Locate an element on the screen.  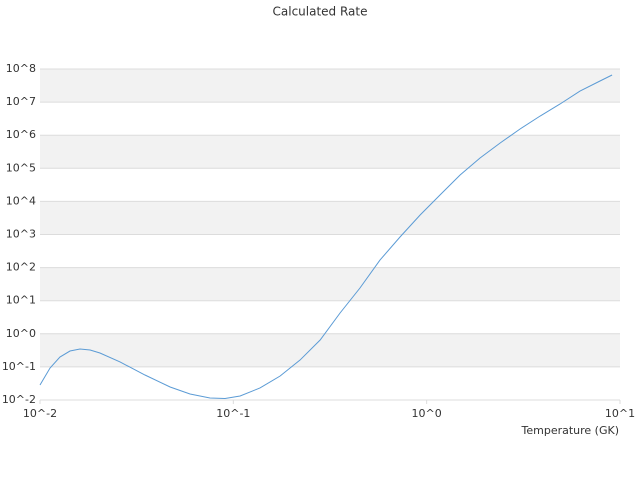
y-tick-label: 10^0 is located at coordinates (21, 333).